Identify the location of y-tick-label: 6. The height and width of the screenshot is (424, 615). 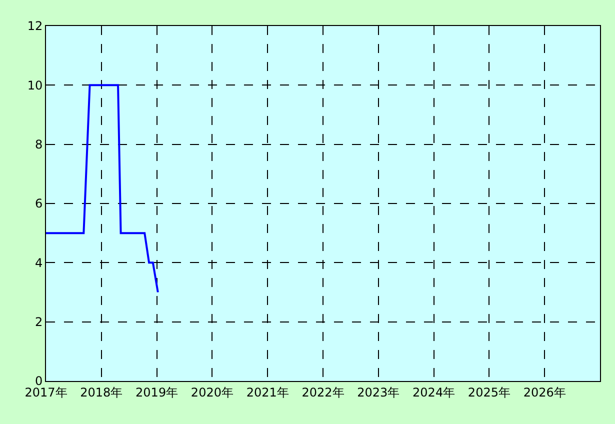
(38, 203).